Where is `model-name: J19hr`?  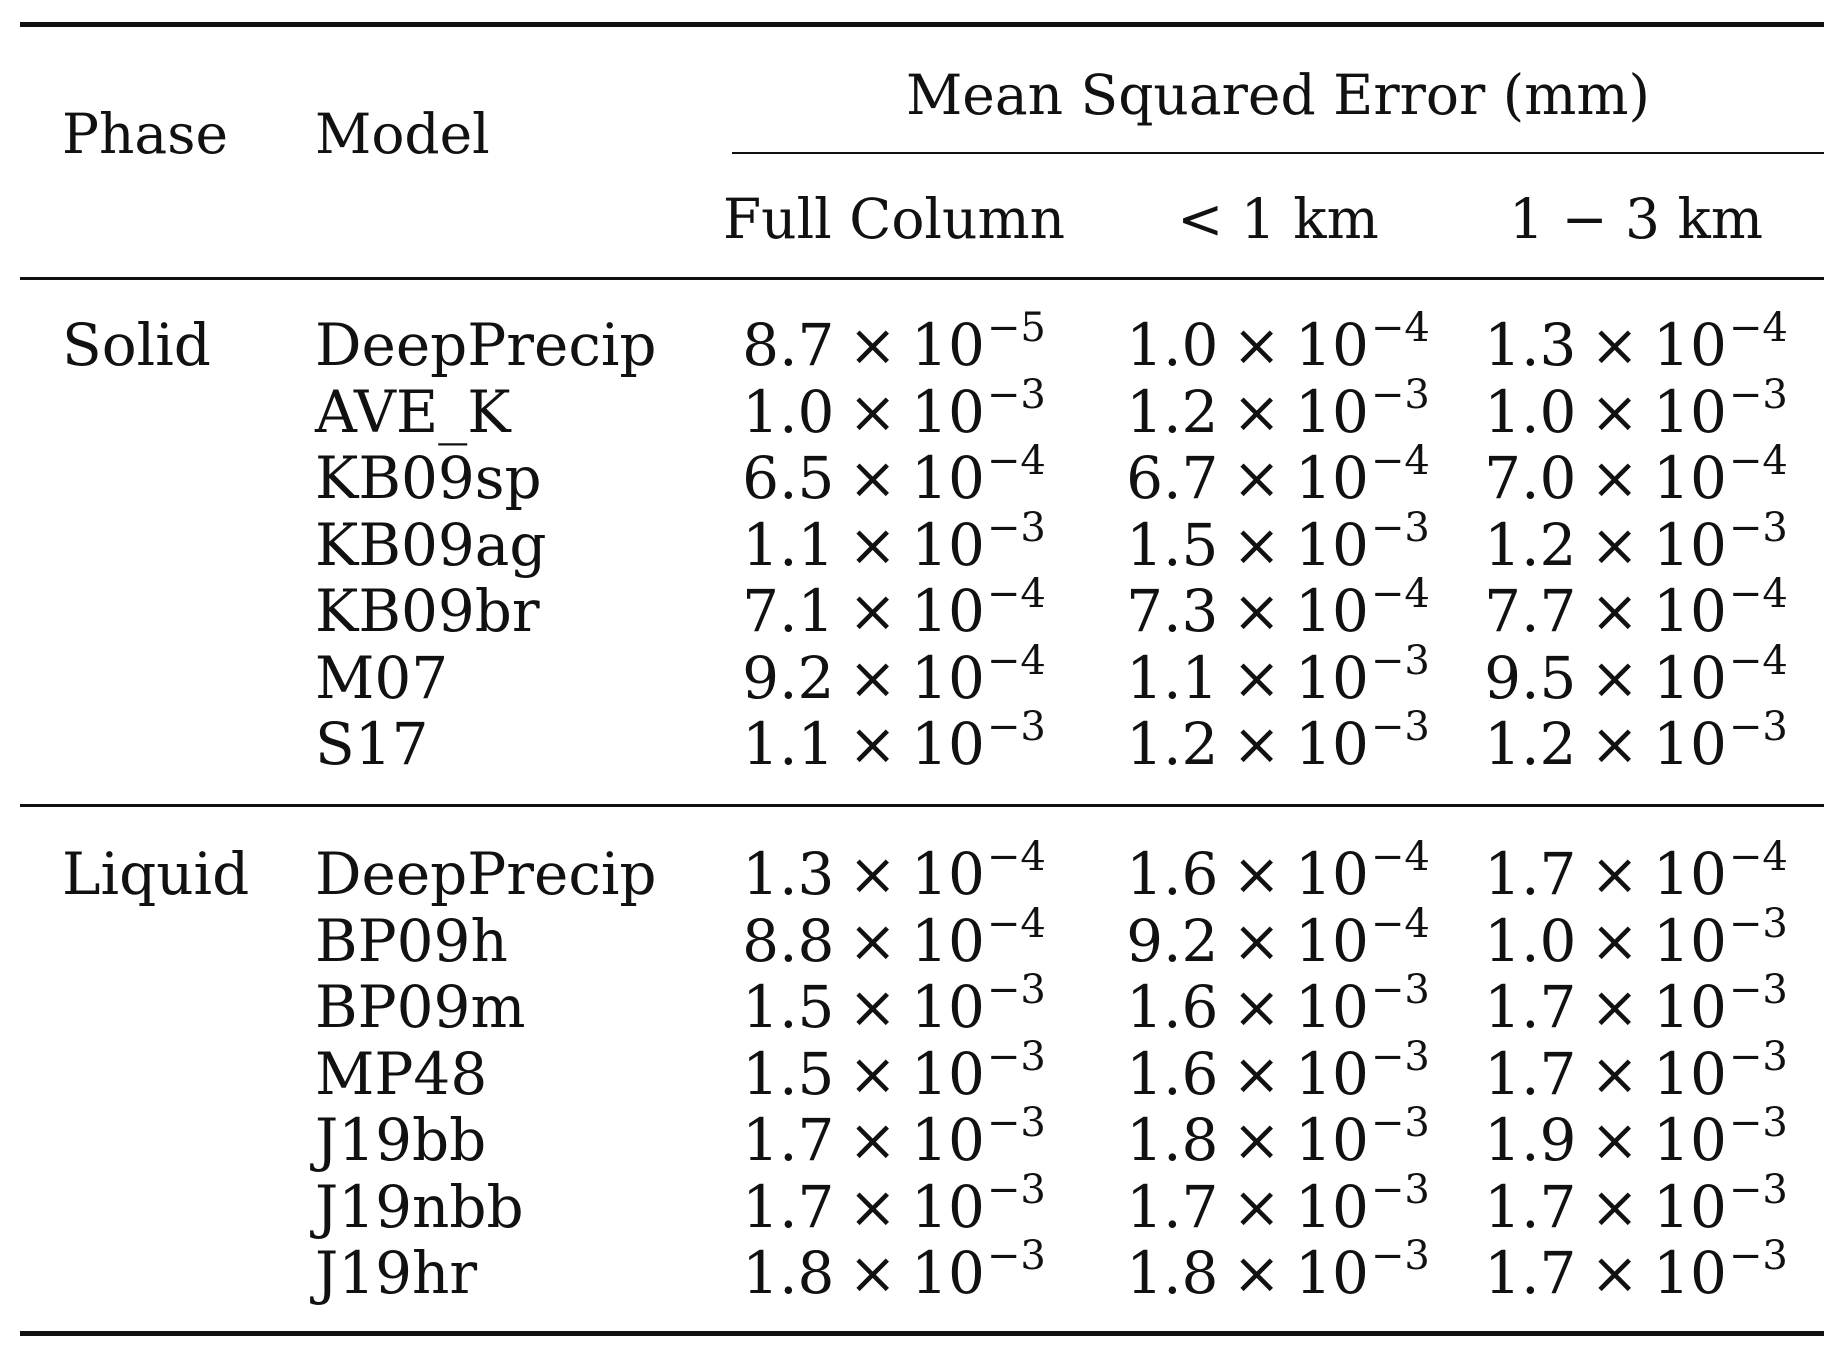
model-name: J19hr is located at coordinates (396, 1273).